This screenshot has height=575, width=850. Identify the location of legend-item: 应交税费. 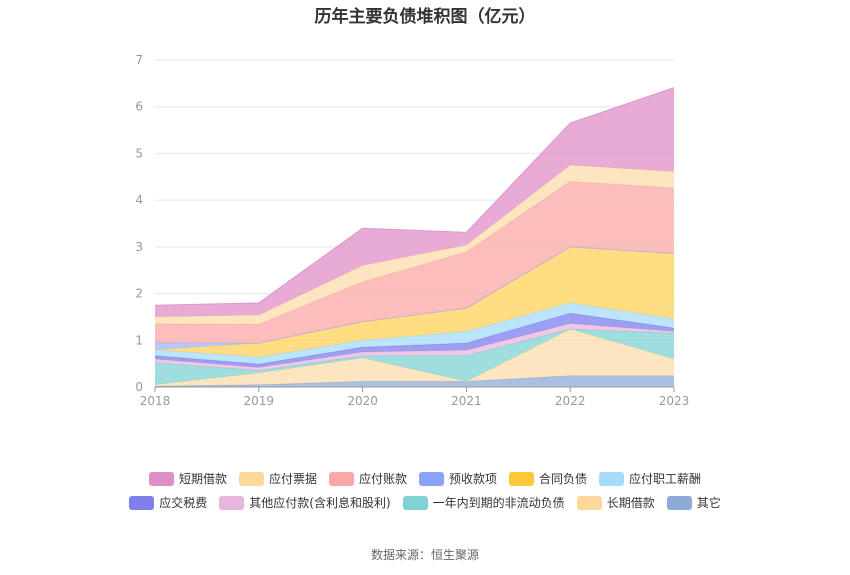
(168, 502).